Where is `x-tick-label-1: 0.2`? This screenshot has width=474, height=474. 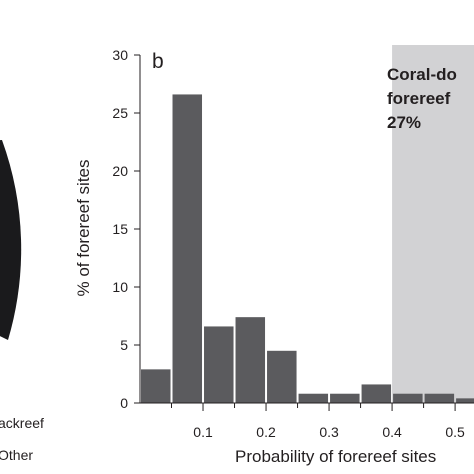
x-tick-label-1: 0.2 is located at coordinates (266, 432).